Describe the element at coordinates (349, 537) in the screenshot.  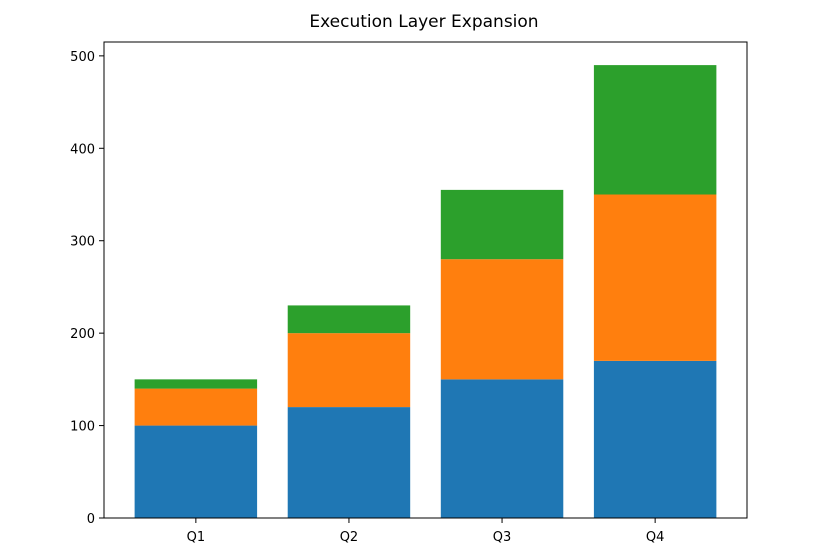
I see `x-tick-label-q2: Q2` at that location.